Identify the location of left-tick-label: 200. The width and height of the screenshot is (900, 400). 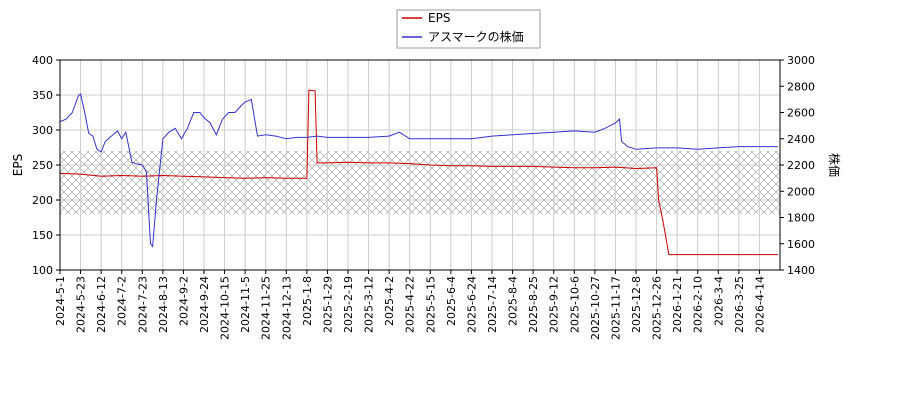
(42, 200).